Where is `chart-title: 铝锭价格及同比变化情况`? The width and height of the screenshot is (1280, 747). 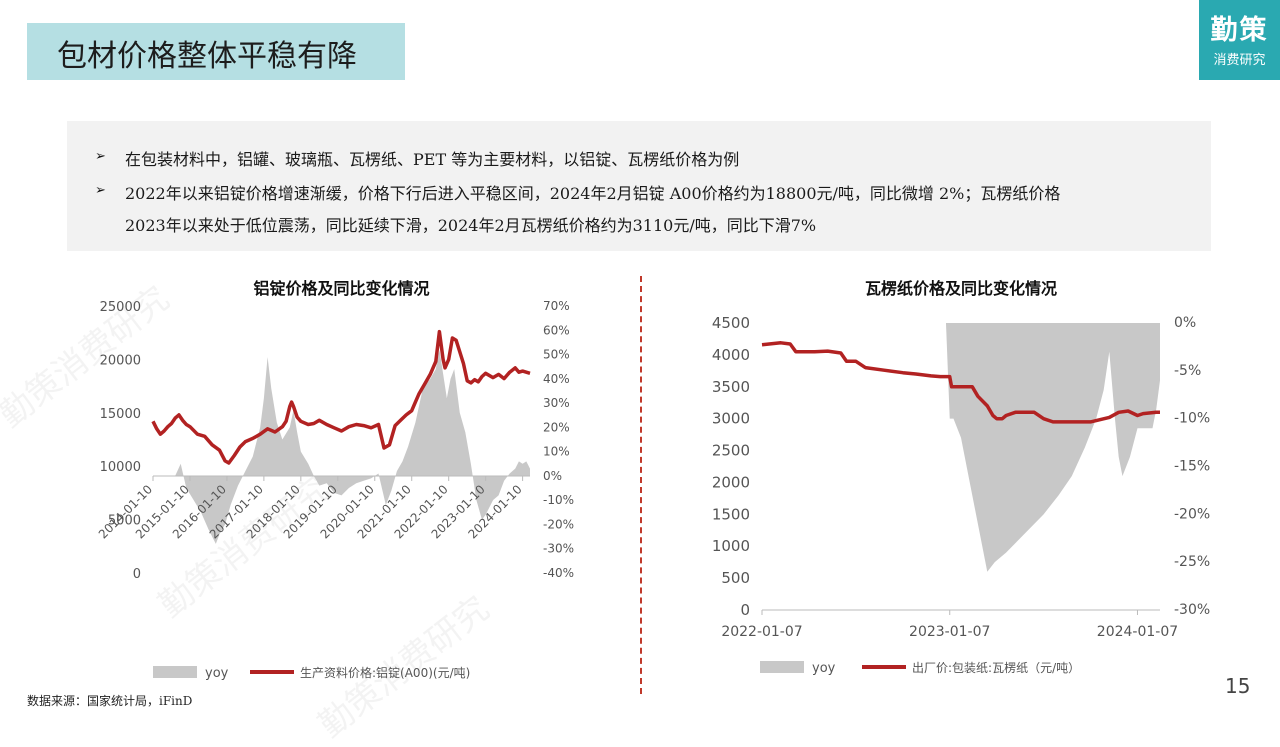 chart-title: 铝锭价格及同比变化情况 is located at coordinates (341, 288).